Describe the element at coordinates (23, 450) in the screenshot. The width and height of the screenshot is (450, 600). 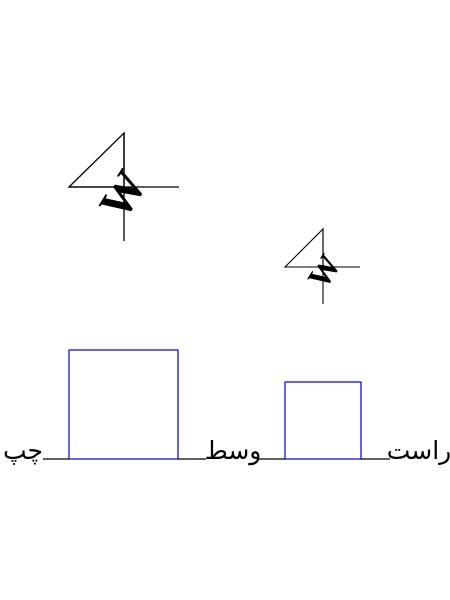
I see `label-left: چپ` at that location.